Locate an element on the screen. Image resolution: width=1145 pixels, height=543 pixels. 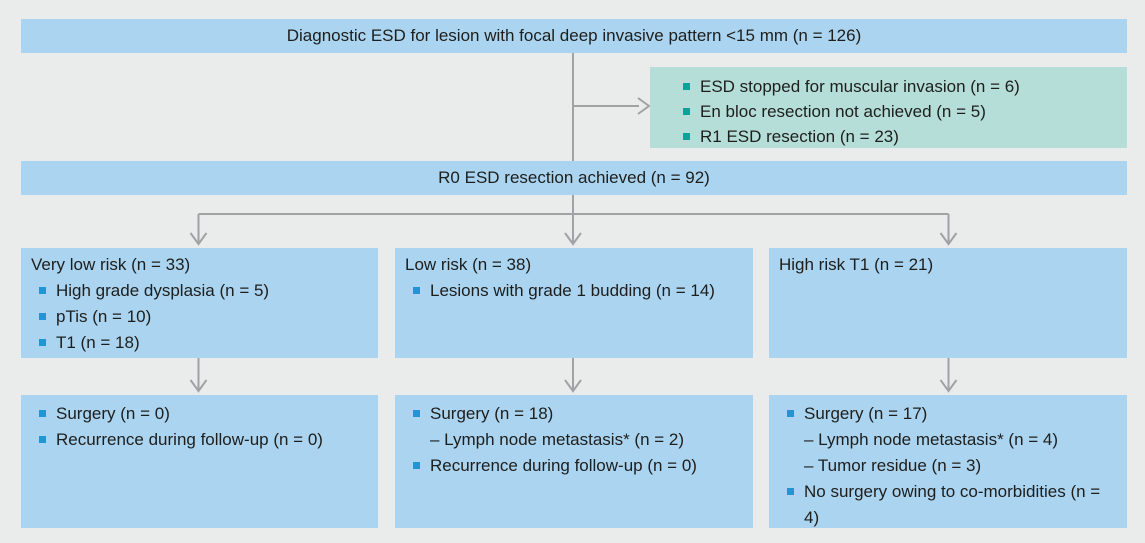
list-item: Lesions with grade 1 budding (n = 14) is located at coordinates (574, 291).